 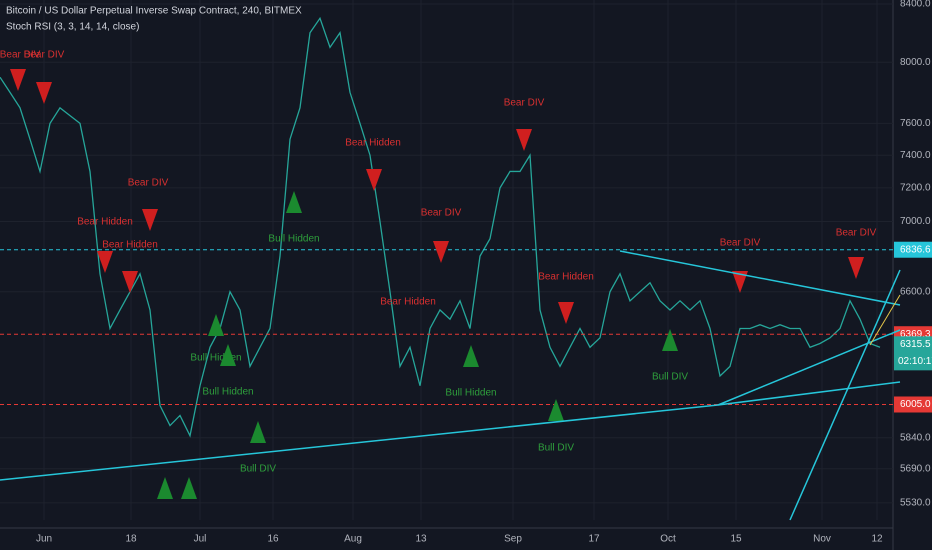 I want to click on y-tick-label: 5840.0, so click(x=915, y=437).